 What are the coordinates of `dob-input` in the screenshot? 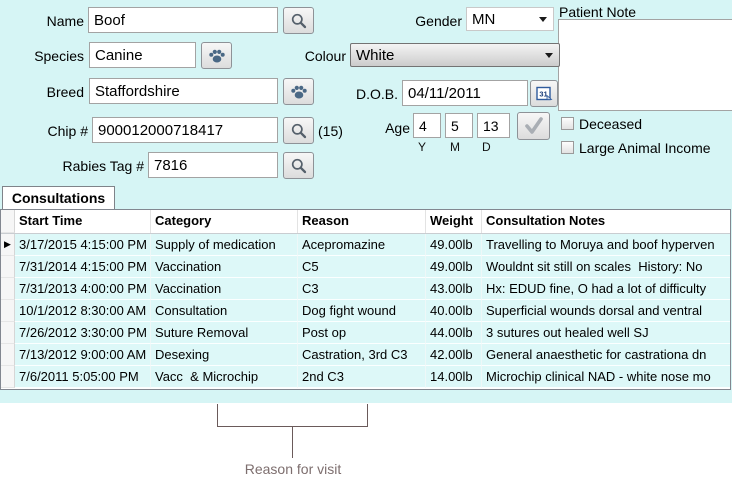 It's located at (465, 93).